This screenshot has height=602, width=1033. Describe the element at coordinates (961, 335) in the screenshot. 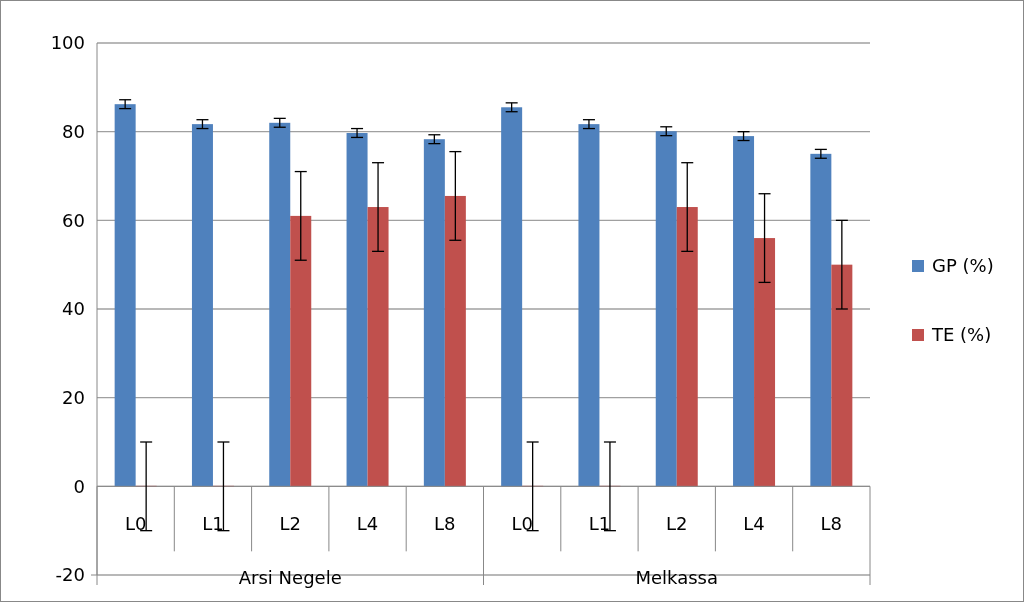

I see `legend-label: TE (%)` at that location.